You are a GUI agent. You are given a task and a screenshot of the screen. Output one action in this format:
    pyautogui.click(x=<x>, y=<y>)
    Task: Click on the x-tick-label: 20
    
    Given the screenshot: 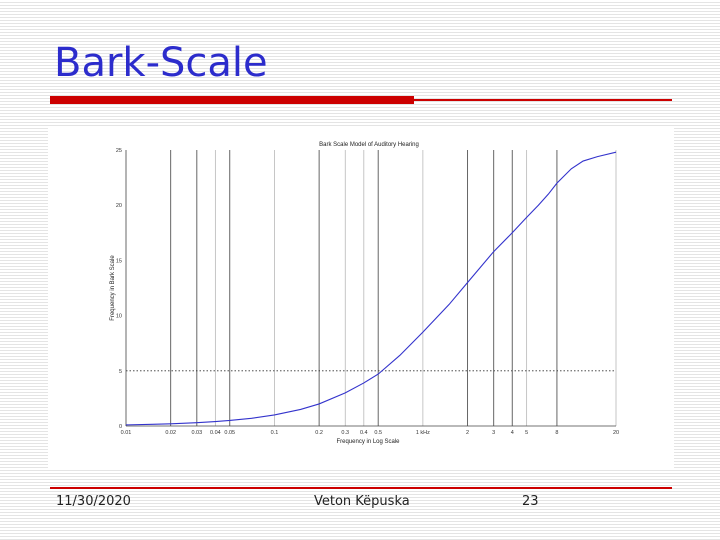 What is the action you would take?
    pyautogui.click(x=616, y=433)
    